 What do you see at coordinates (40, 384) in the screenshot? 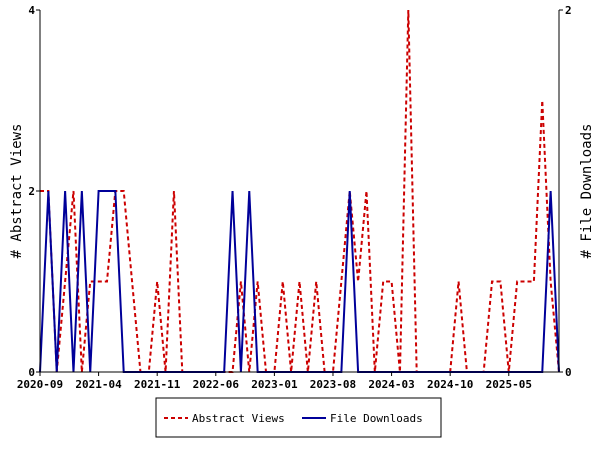
I see `x-tick-label: 2020-09` at bounding box center [40, 384].